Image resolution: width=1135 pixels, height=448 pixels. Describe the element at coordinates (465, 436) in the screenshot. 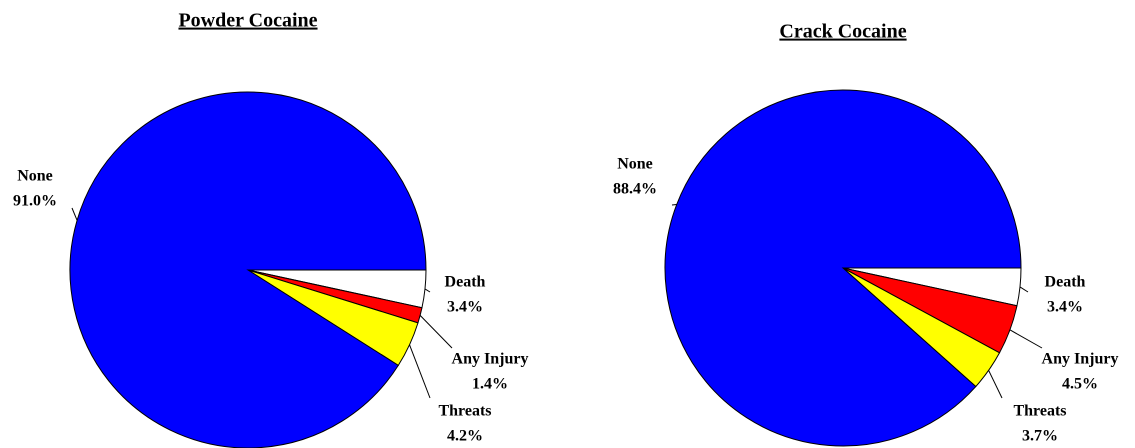

I see `slice-value: 4.2%` at that location.